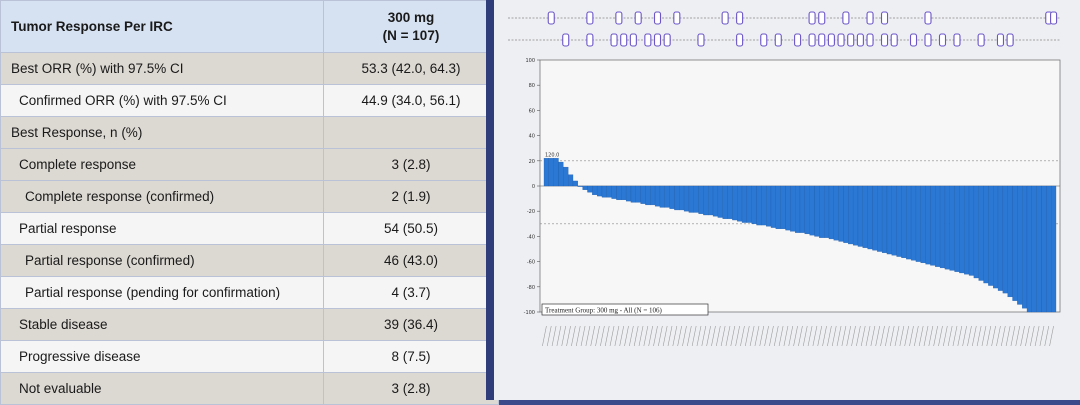 The image size is (1080, 405). Describe the element at coordinates (162, 196) in the screenshot. I see `row-label: Complete response (confirmed)` at that location.